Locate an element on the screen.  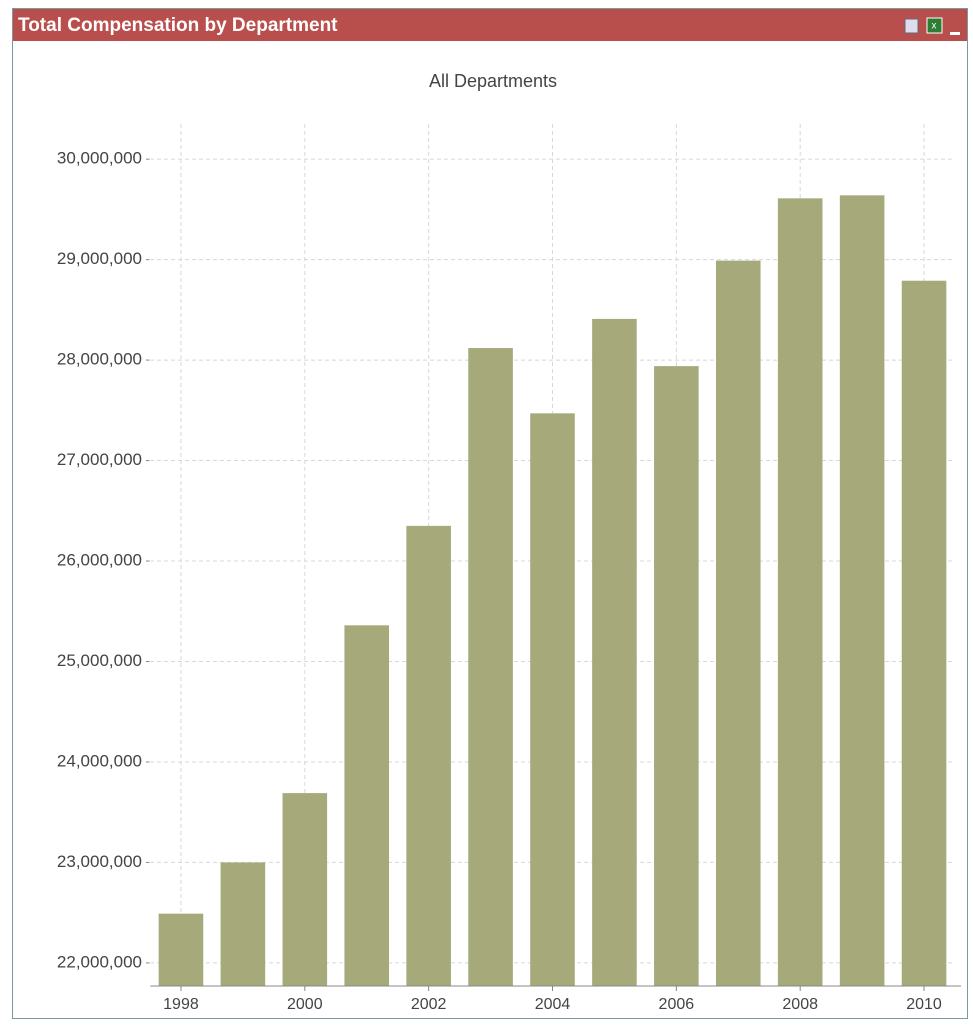
y-tick-label: 29,000,000 is located at coordinates (99, 258).